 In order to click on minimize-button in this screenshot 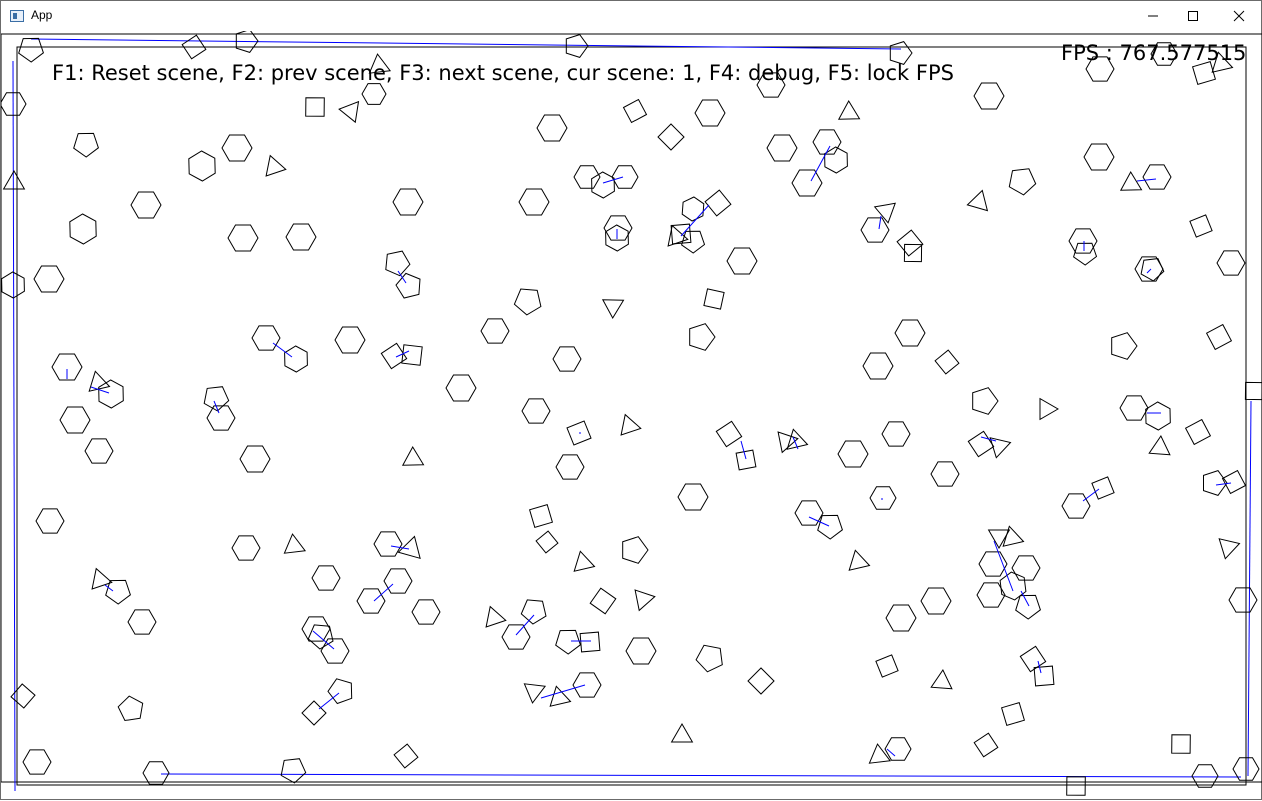, I will do `click(1153, 16)`.